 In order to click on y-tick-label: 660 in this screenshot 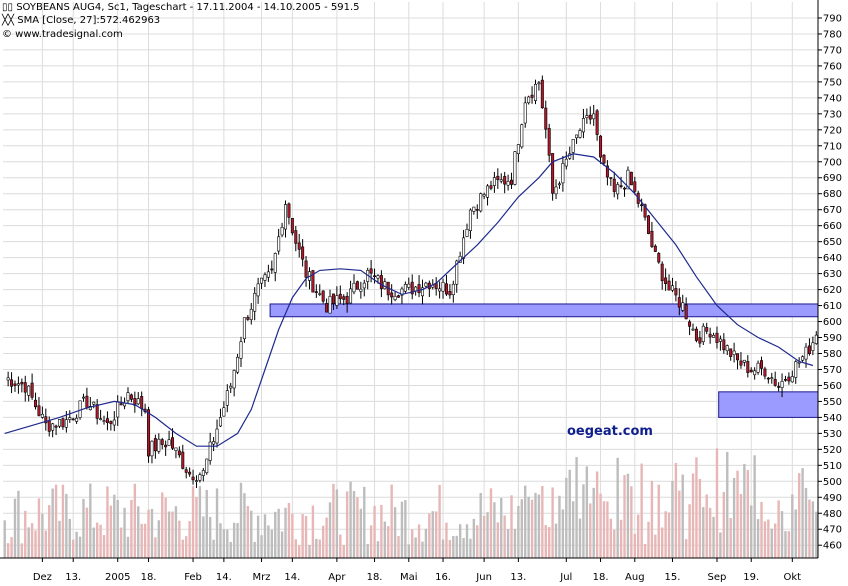, I will do `click(832, 226)`.